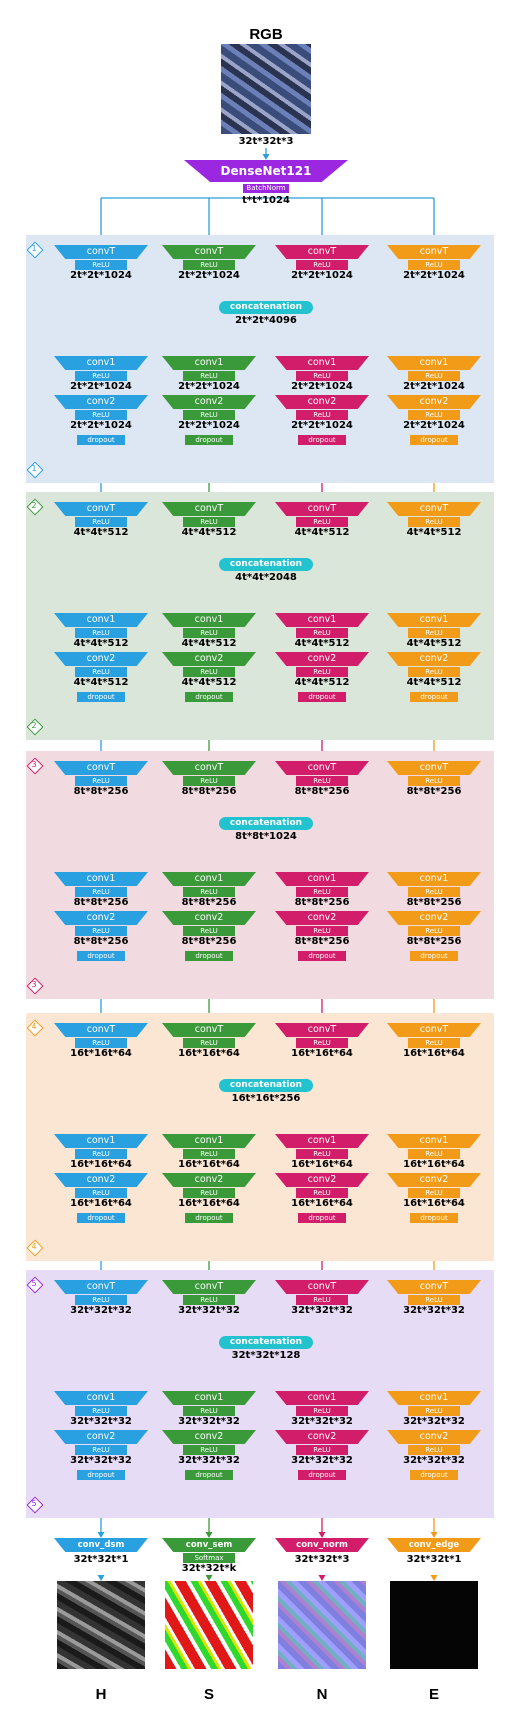 The height and width of the screenshot is (1725, 521). What do you see at coordinates (434, 1545) in the screenshot?
I see `head-conv_edge-block: conv_edge` at bounding box center [434, 1545].